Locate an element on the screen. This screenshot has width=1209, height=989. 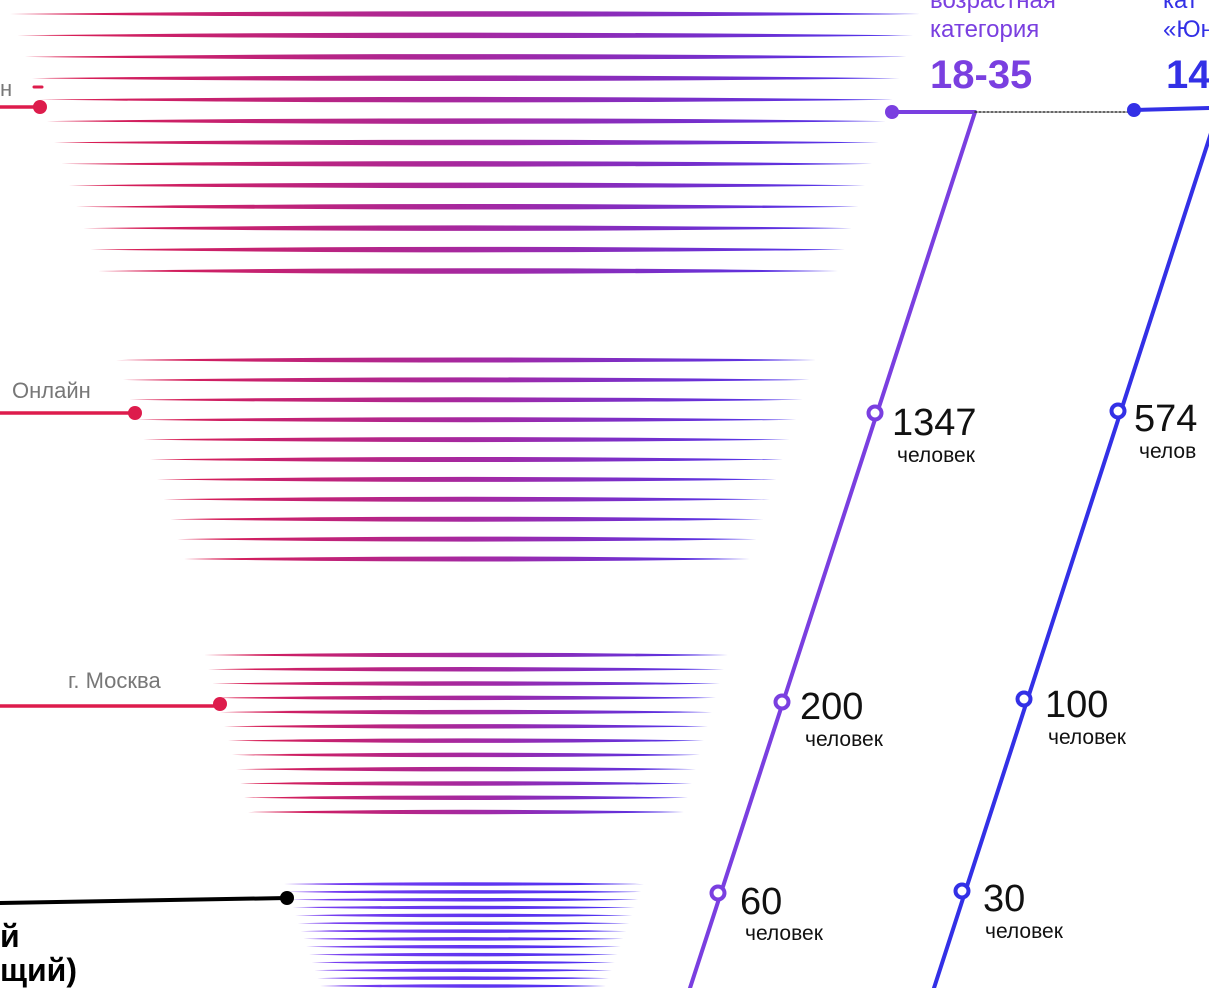
category-1-unit-1: человек is located at coordinates (936, 455).